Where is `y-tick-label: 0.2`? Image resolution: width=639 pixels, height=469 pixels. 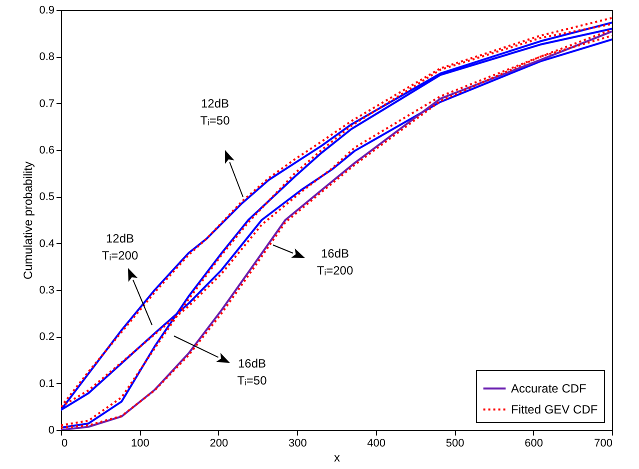
y-tick-label: 0.2 is located at coordinates (46, 337).